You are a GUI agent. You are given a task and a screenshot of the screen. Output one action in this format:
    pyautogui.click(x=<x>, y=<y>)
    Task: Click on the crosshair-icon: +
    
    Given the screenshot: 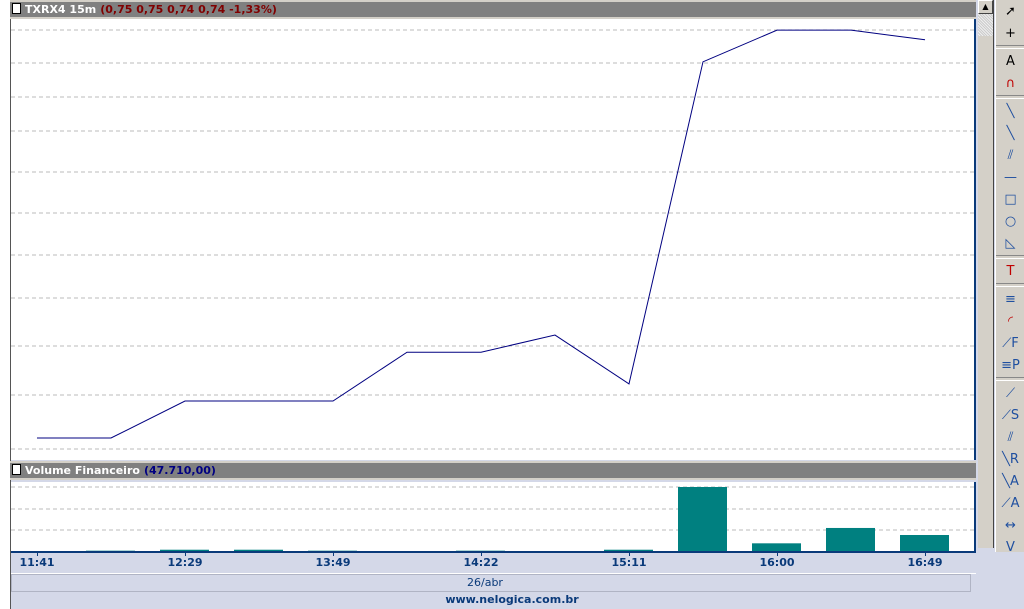 What is the action you would take?
    pyautogui.click(x=1010, y=33)
    